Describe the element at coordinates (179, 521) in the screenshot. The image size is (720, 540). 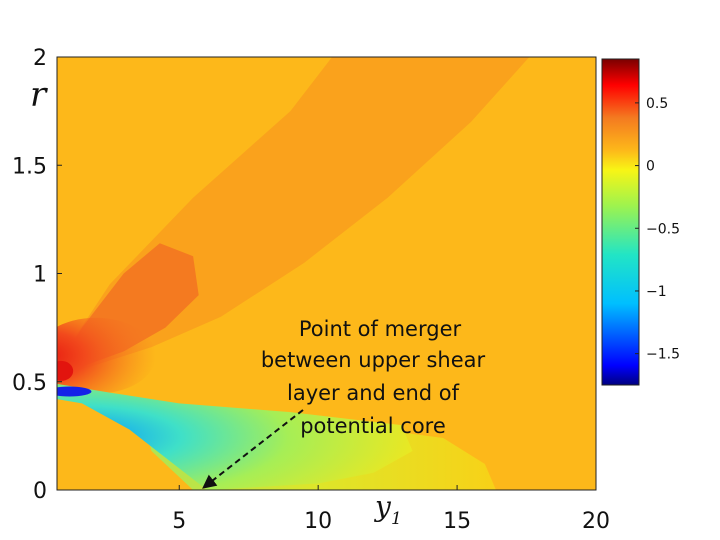
I see `x-tick-label: 5` at that location.